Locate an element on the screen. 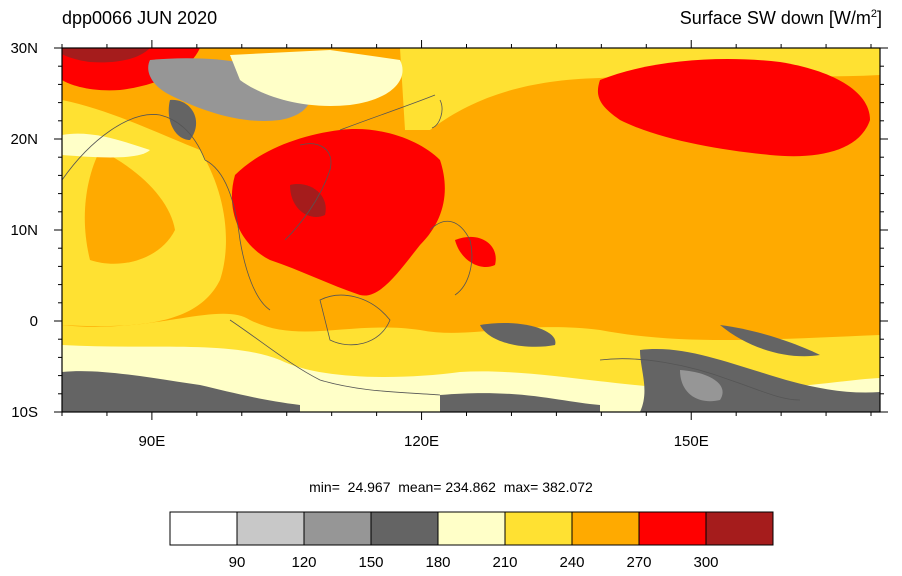  title-unit-superscript: 2 is located at coordinates (873, 14).